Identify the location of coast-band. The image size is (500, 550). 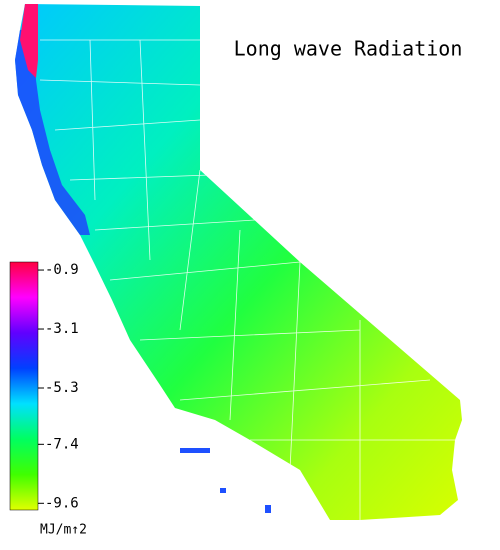
(52, 132).